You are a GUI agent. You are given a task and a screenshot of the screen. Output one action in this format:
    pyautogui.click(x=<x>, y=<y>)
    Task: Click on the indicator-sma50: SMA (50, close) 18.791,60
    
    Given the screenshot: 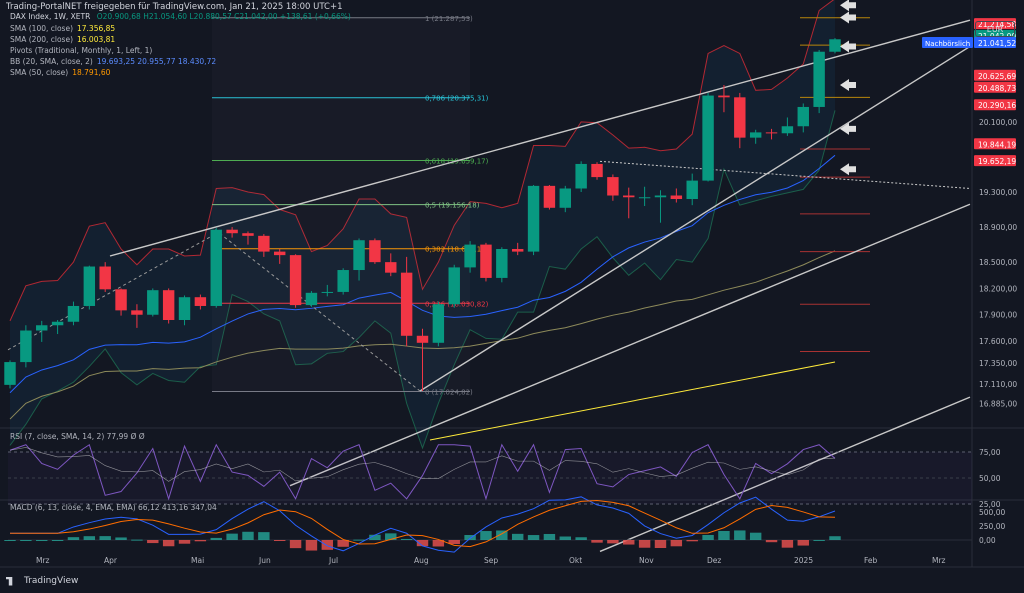 What is the action you would take?
    pyautogui.click(x=60, y=72)
    